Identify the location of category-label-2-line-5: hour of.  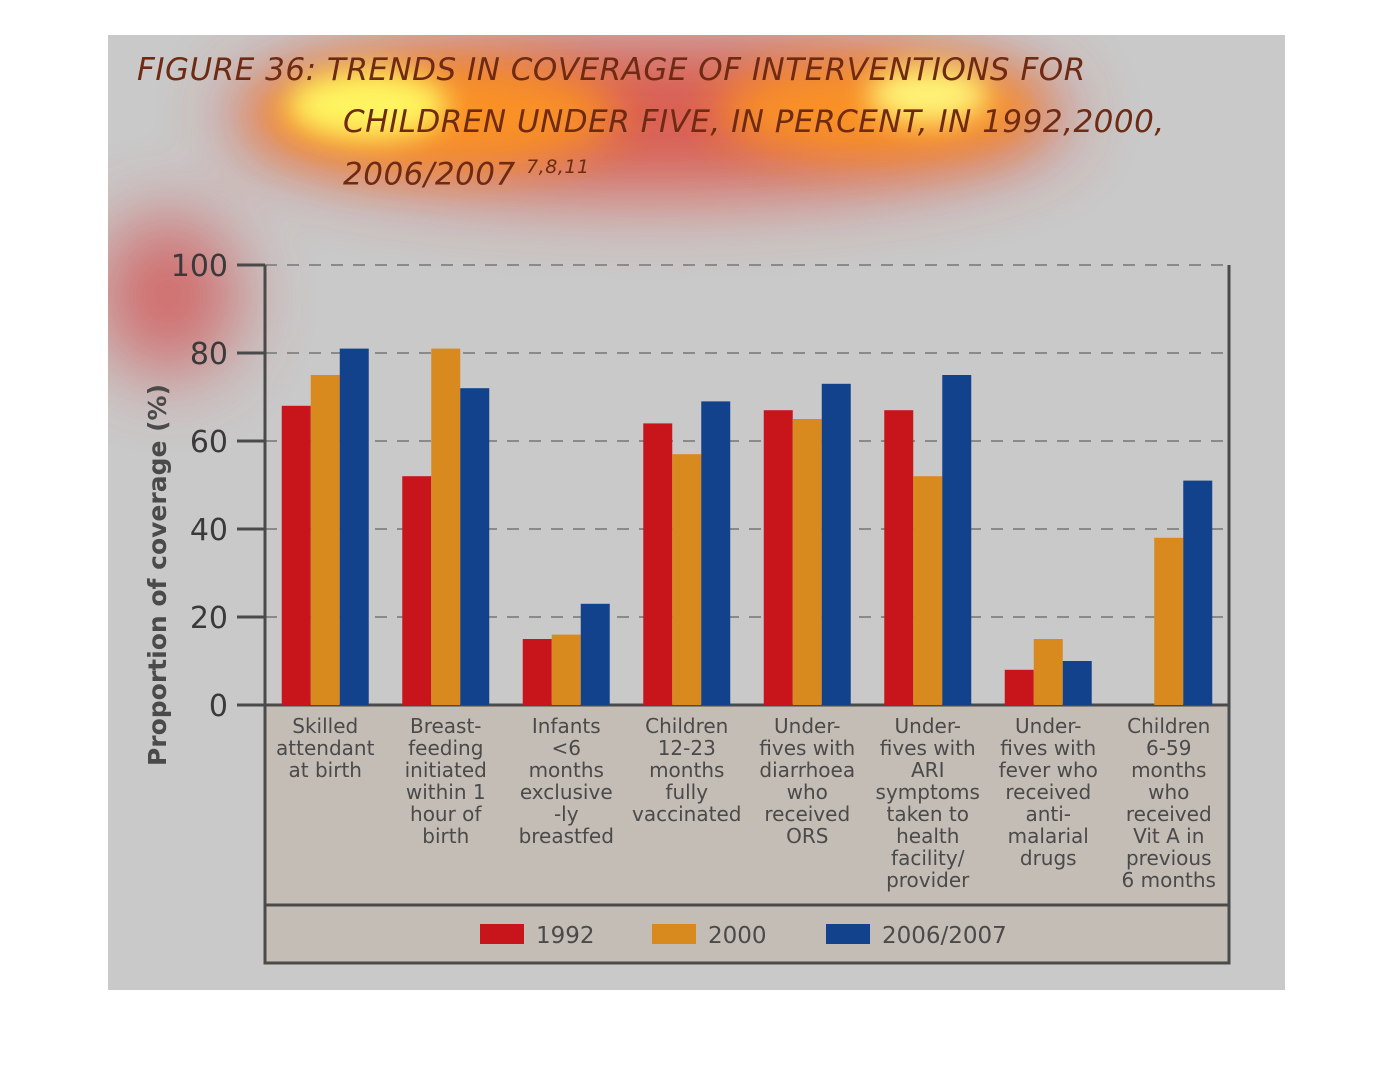
(446, 814).